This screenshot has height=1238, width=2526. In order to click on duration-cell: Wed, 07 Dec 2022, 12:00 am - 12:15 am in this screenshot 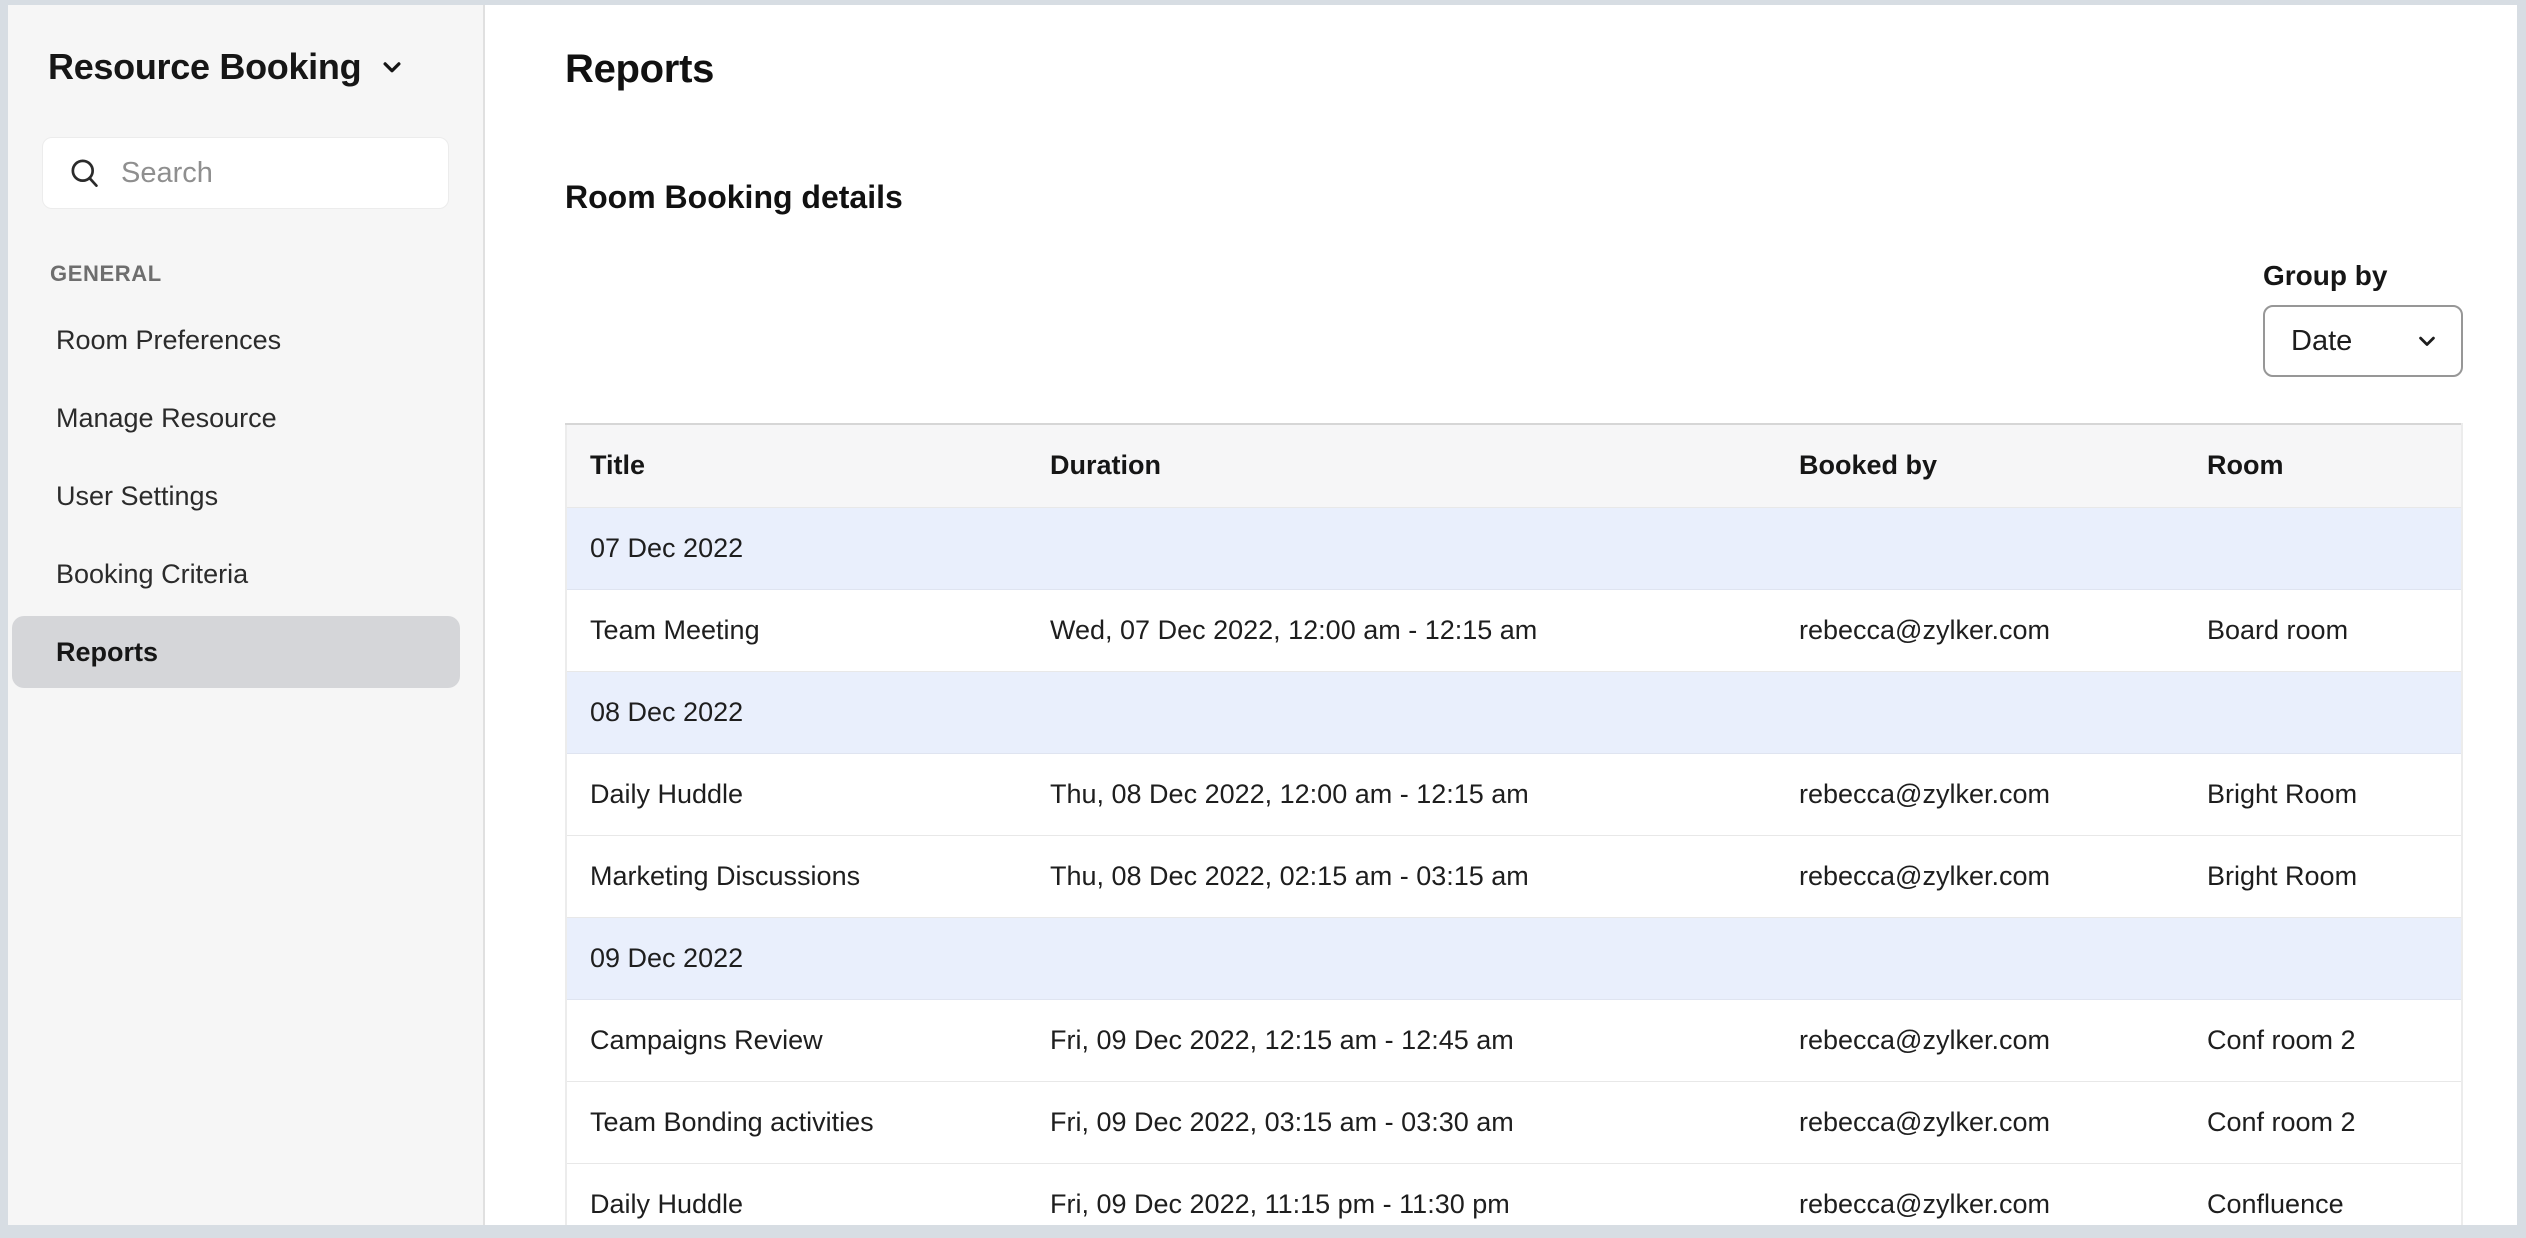, I will do `click(1401, 630)`.